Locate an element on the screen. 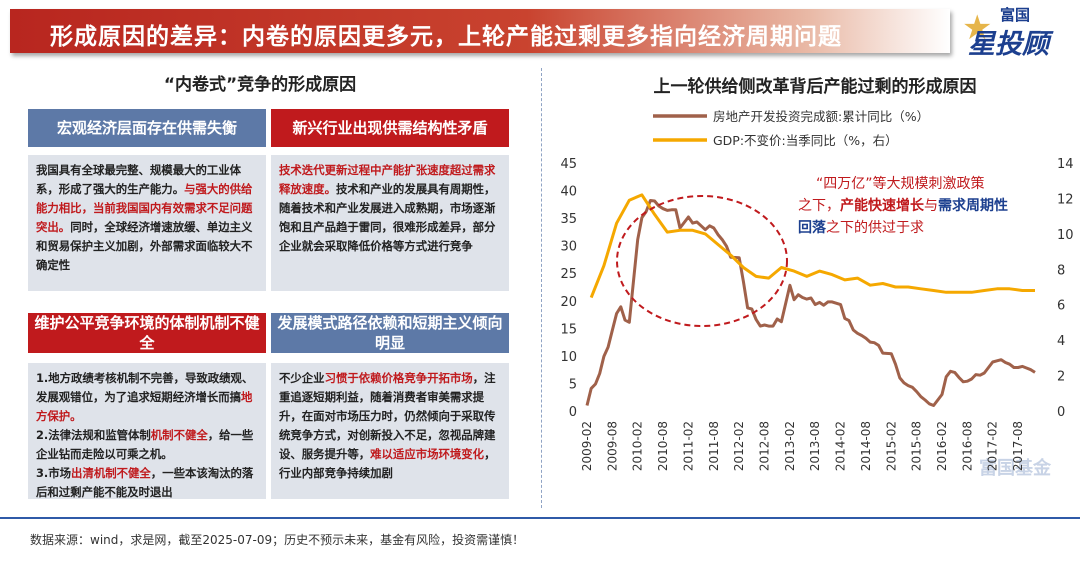 This screenshot has height=563, width=1080. y-left-tick-label: 20 is located at coordinates (568, 302).